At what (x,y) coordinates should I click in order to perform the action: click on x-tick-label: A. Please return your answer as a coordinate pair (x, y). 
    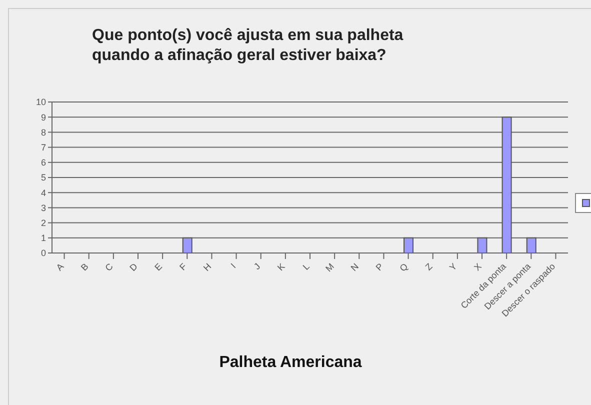
    Looking at the image, I should click on (60, 267).